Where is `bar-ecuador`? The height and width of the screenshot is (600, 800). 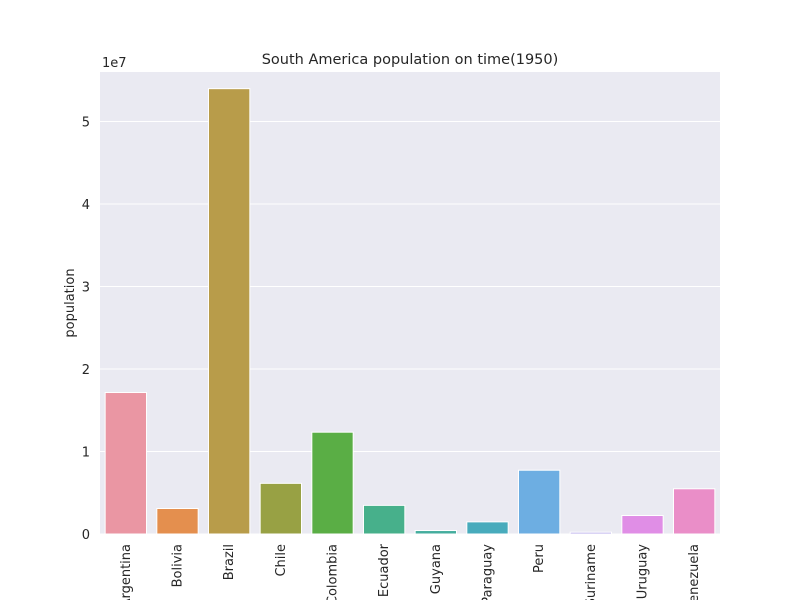 bar-ecuador is located at coordinates (384, 519).